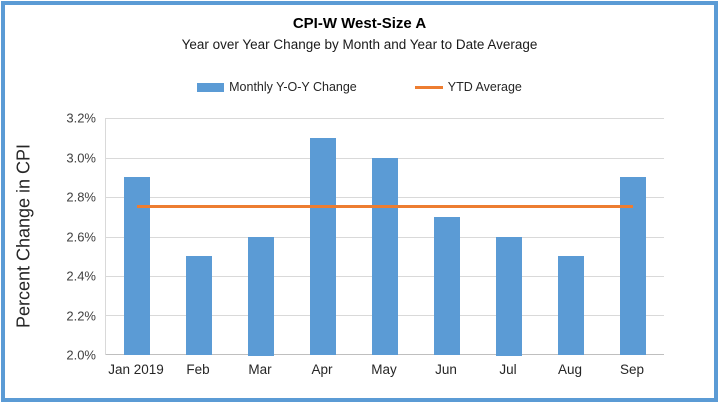 Image resolution: width=719 pixels, height=403 pixels. Describe the element at coordinates (385, 256) in the screenshot. I see `bar-may` at that location.